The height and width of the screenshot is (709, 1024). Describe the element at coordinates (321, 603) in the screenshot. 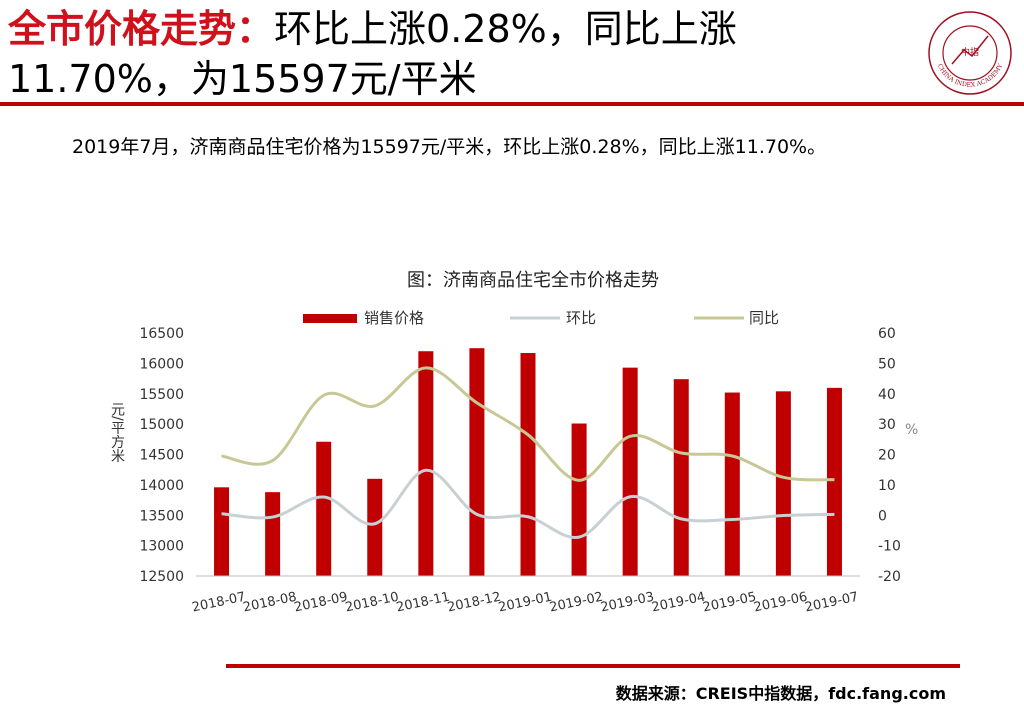

I see `x-tick-label: 2018-09` at that location.